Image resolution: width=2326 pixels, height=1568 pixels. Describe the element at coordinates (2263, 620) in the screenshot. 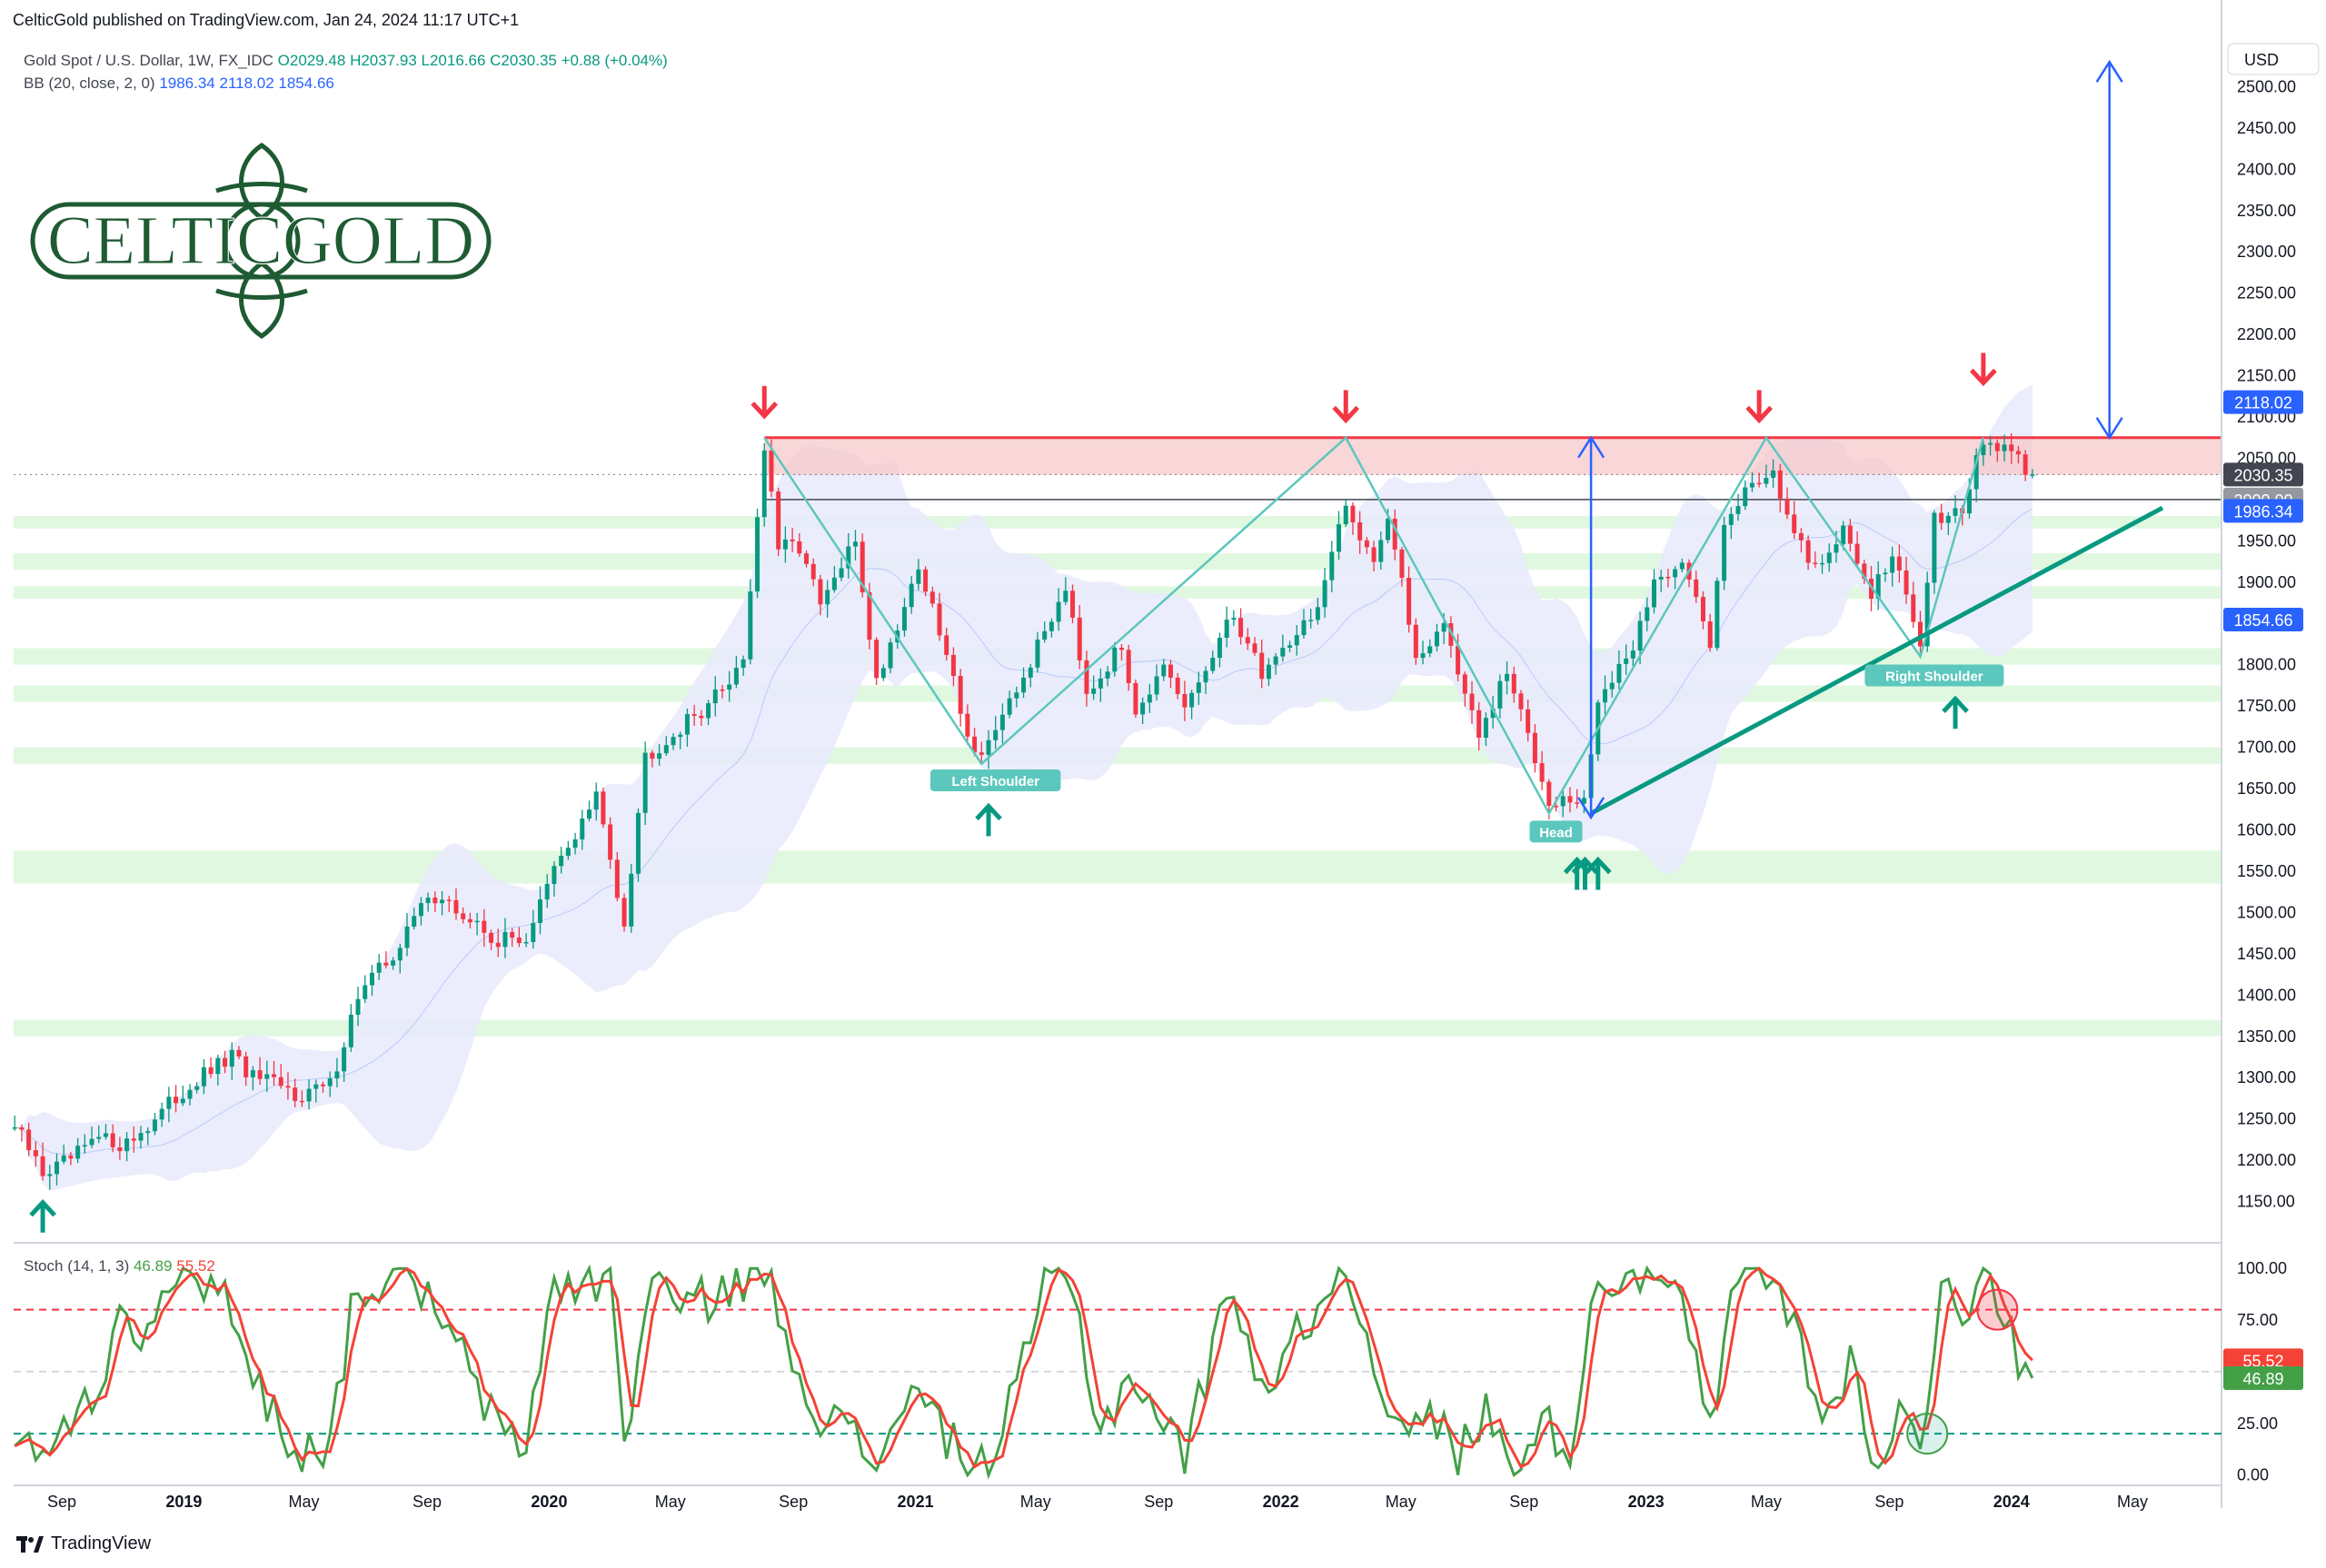

I see `lower-bb-badge: 1854.66` at that location.